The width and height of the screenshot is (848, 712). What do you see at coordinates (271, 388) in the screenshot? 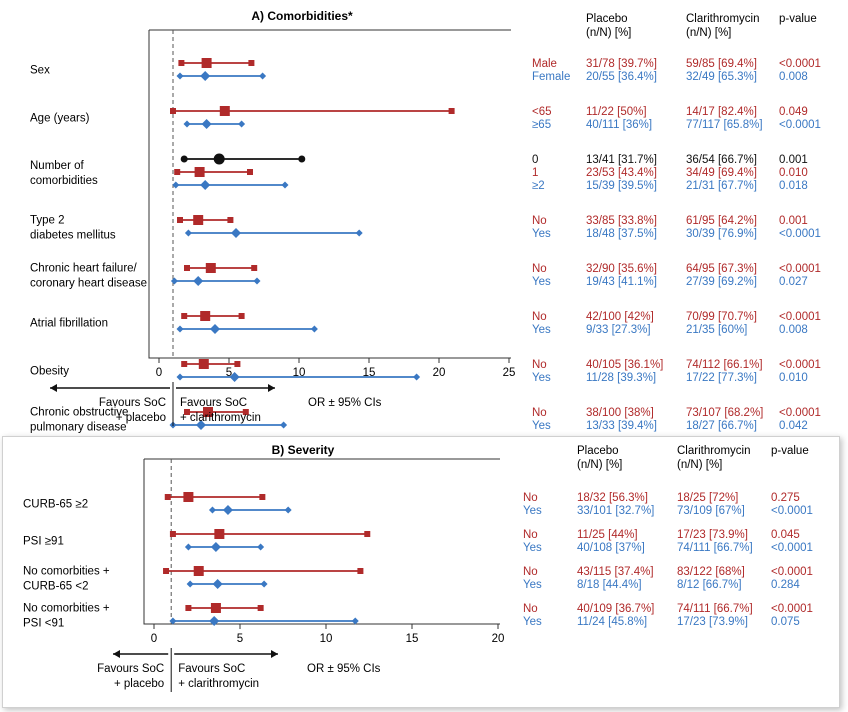
I see `arrow-head-right` at bounding box center [271, 388].